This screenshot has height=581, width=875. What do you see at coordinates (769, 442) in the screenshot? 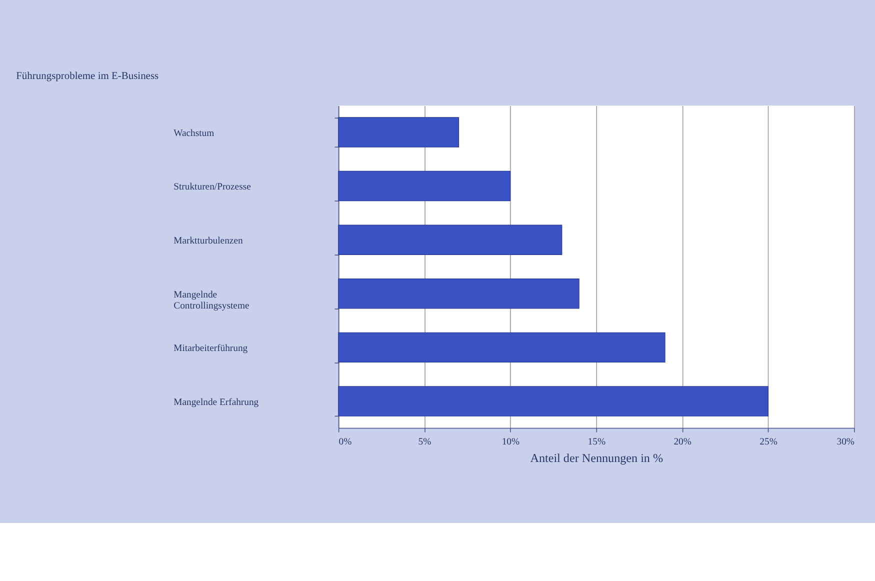
I see `x-tick-label: 25%` at bounding box center [769, 442].